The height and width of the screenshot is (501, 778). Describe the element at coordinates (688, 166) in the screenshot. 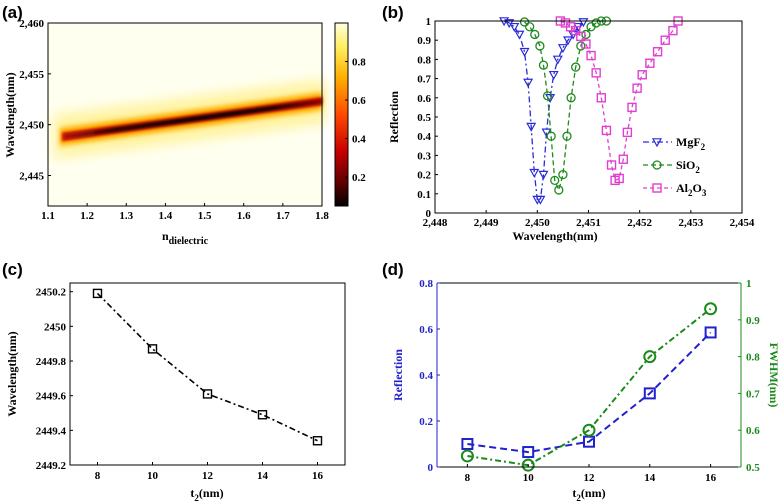

I see `legend-label: SiO2` at that location.